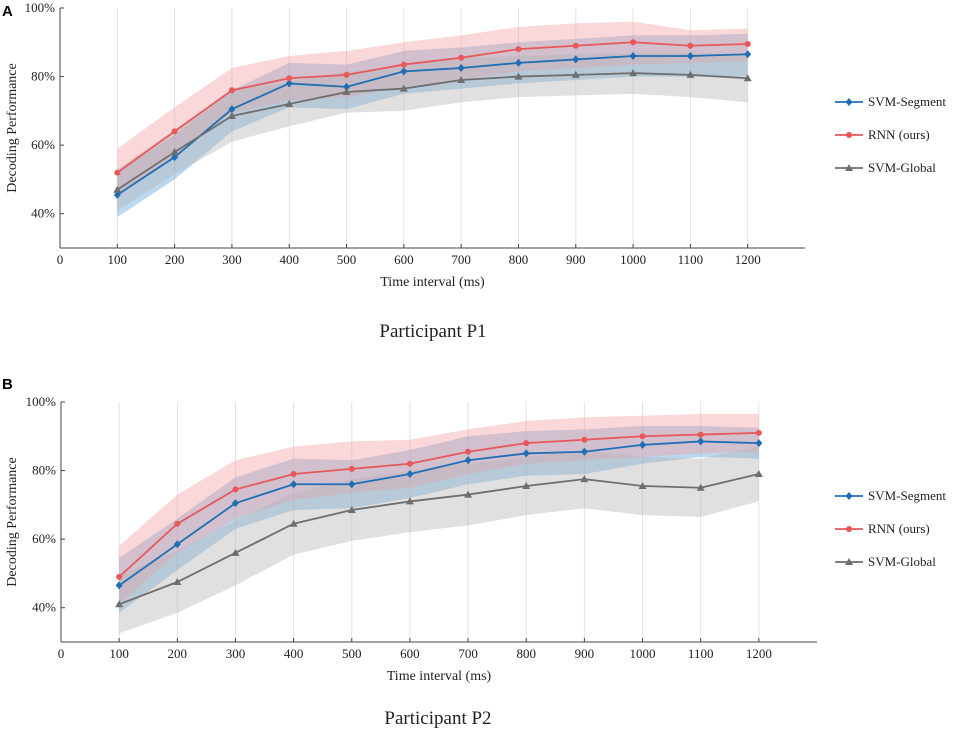  Describe the element at coordinates (236, 653) in the screenshot. I see `x-tick-label-b: 300` at that location.